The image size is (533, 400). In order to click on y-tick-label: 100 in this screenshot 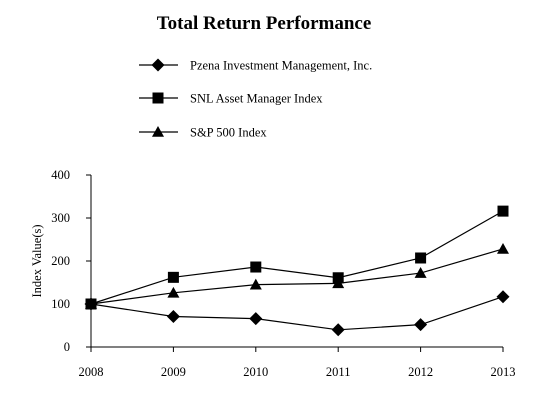, I will do `click(60, 304)`.